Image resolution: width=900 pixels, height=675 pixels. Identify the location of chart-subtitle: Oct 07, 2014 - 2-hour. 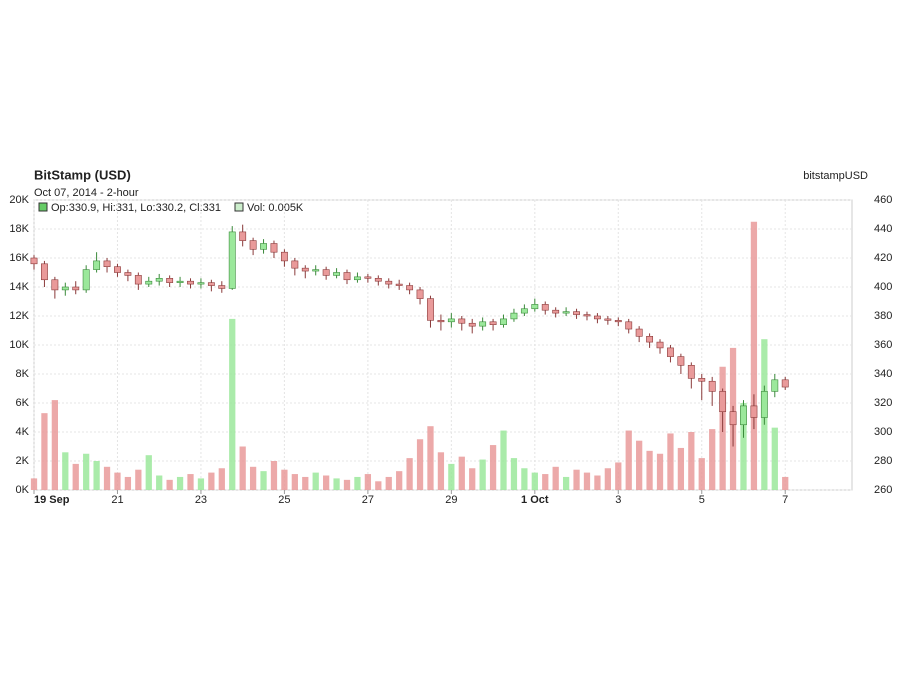
(86, 193).